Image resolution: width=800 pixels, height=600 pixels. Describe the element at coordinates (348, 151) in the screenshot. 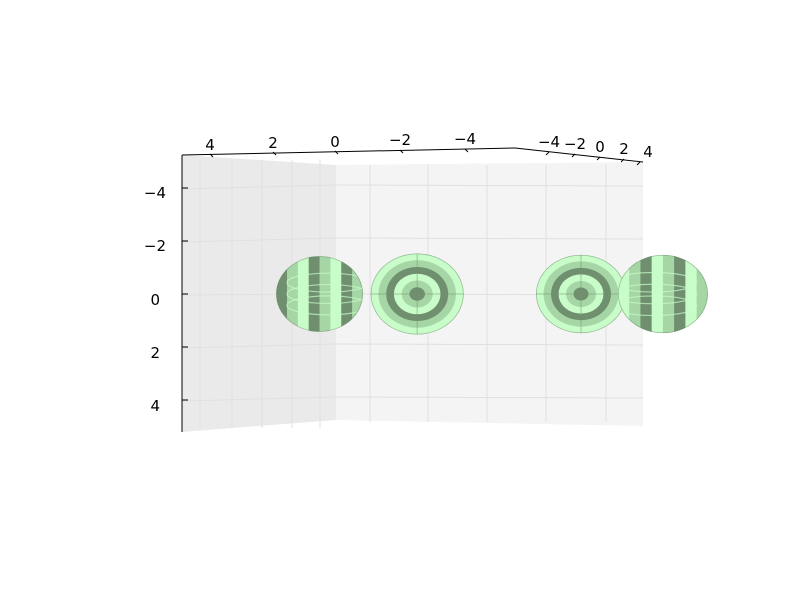

I see `top-left-axis-line` at that location.